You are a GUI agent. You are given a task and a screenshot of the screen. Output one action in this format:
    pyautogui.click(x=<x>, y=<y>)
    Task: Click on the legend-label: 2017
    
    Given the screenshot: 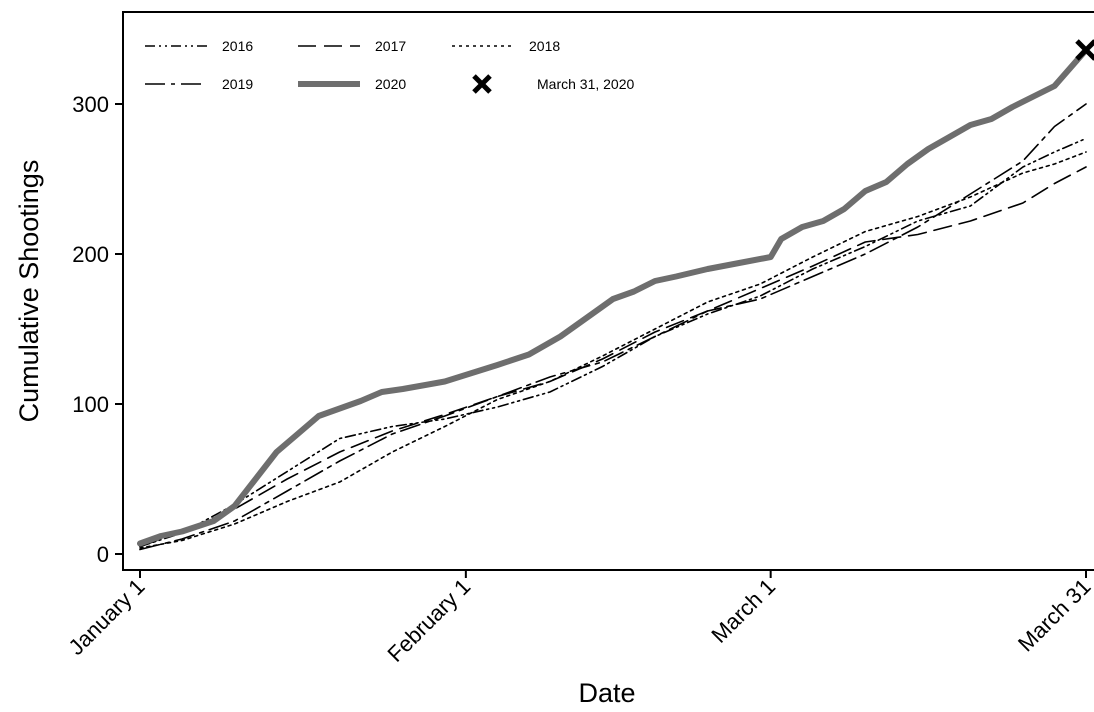 What is the action you would take?
    pyautogui.click(x=390, y=46)
    